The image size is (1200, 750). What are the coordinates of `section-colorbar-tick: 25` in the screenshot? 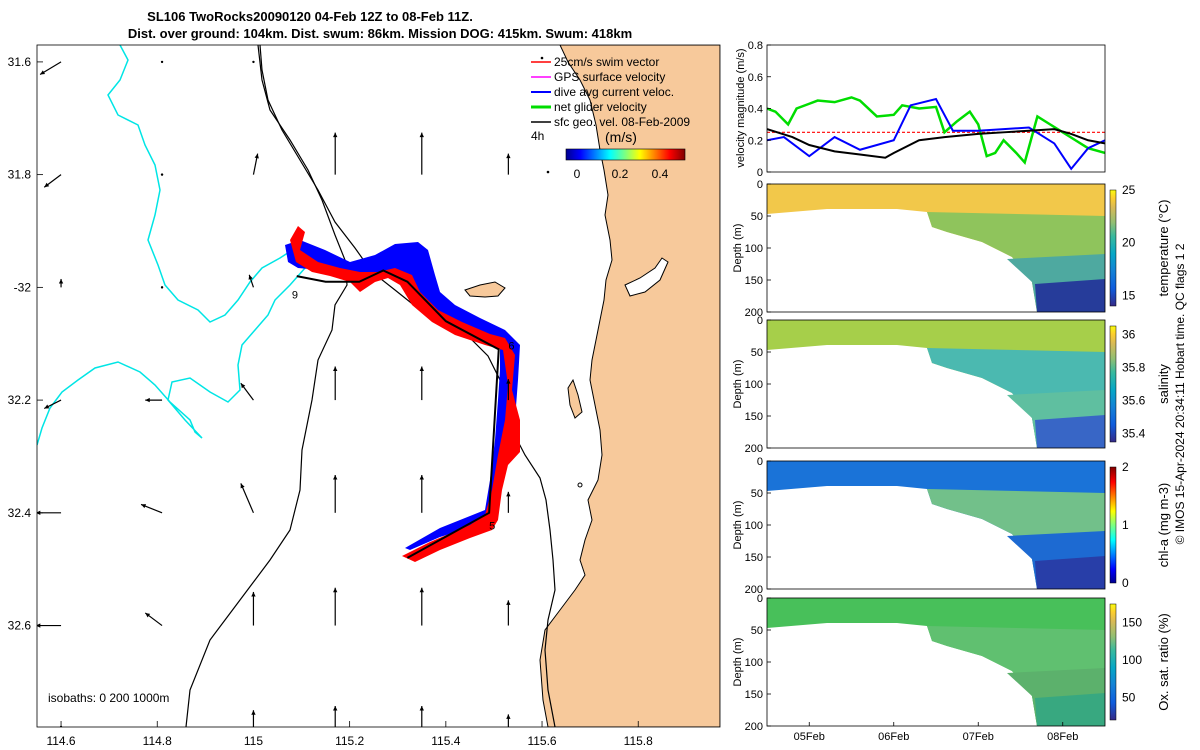 It's located at (1129, 190).